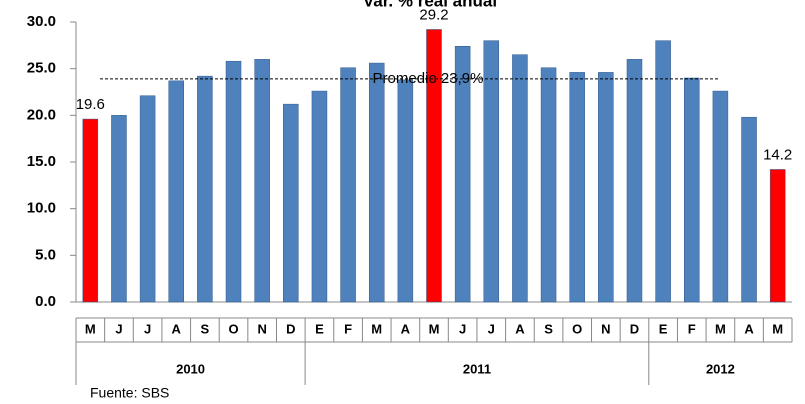 The height and width of the screenshot is (404, 805). What do you see at coordinates (45, 301) in the screenshot?
I see `y-tick-label: 0.0` at bounding box center [45, 301].